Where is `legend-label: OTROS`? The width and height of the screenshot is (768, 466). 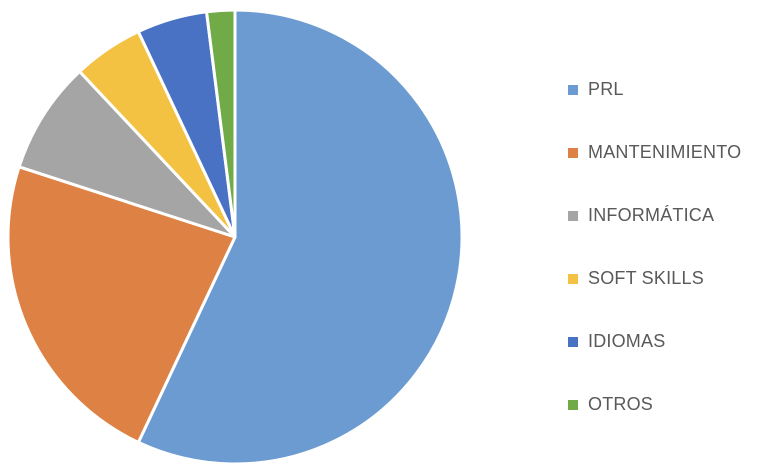
legend-label: OTROS is located at coordinates (621, 404).